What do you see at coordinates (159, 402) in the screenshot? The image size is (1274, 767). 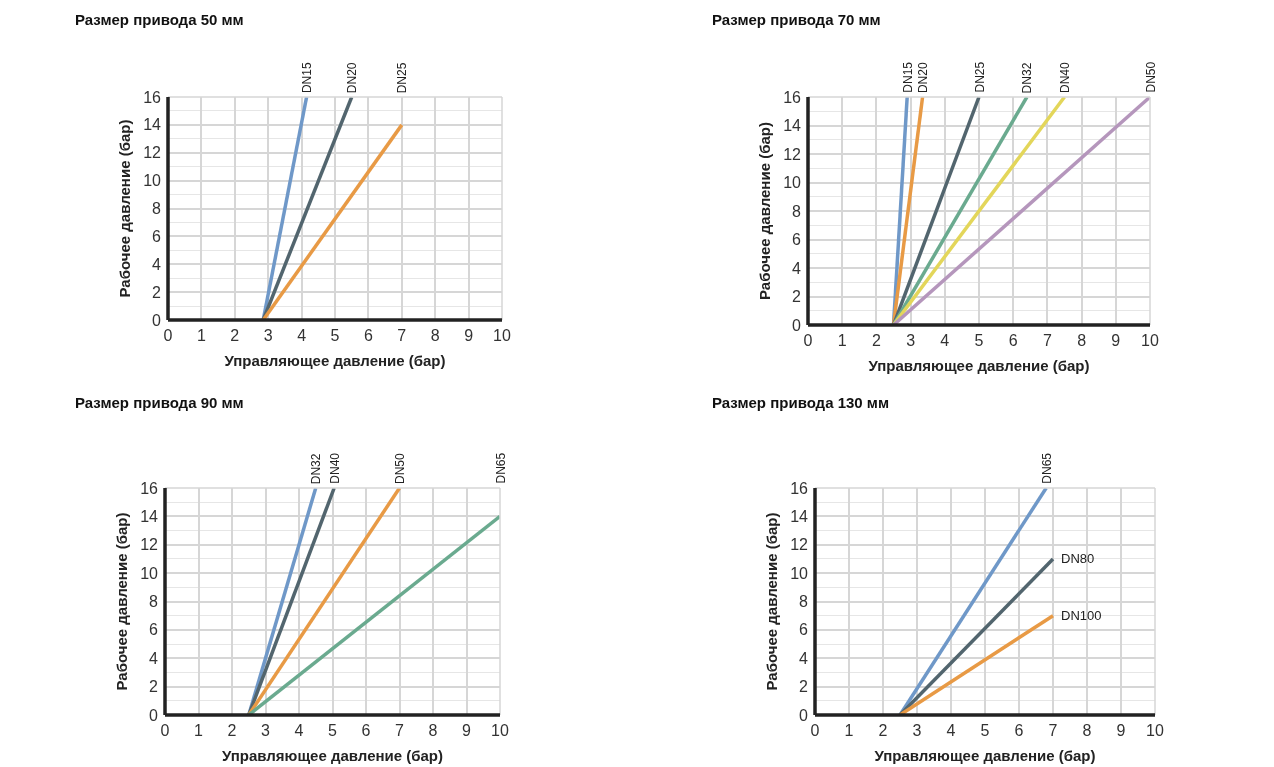 I see `chart-title: Размер привода 90 мм` at bounding box center [159, 402].